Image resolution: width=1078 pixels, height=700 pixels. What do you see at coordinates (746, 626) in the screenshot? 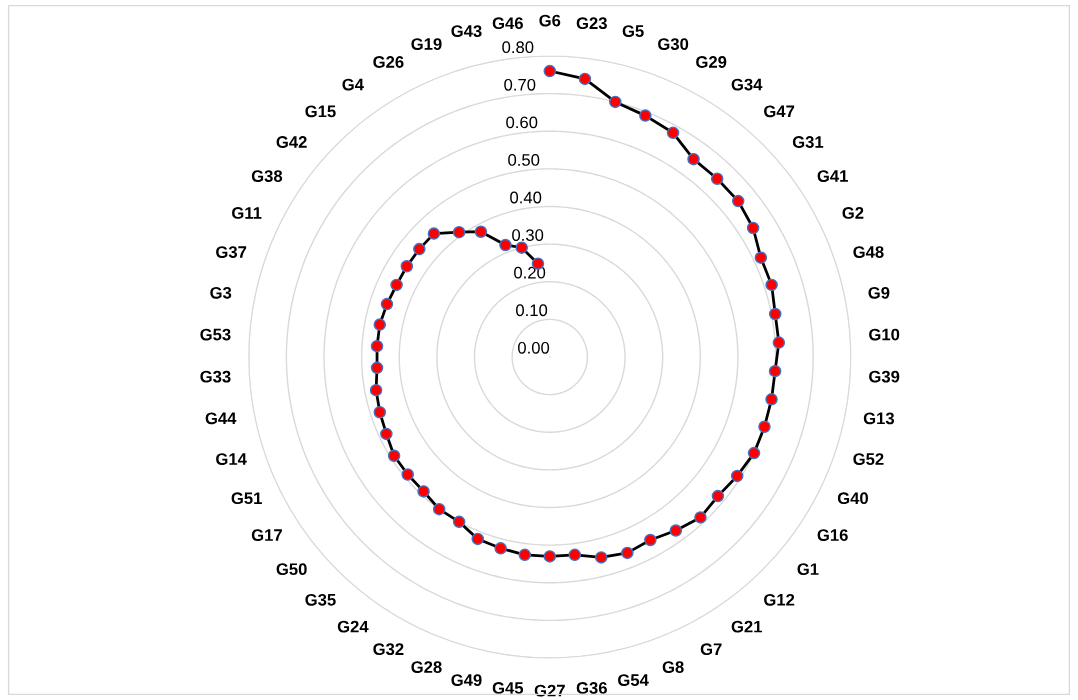
I see `spoke-label: G21` at bounding box center [746, 626].